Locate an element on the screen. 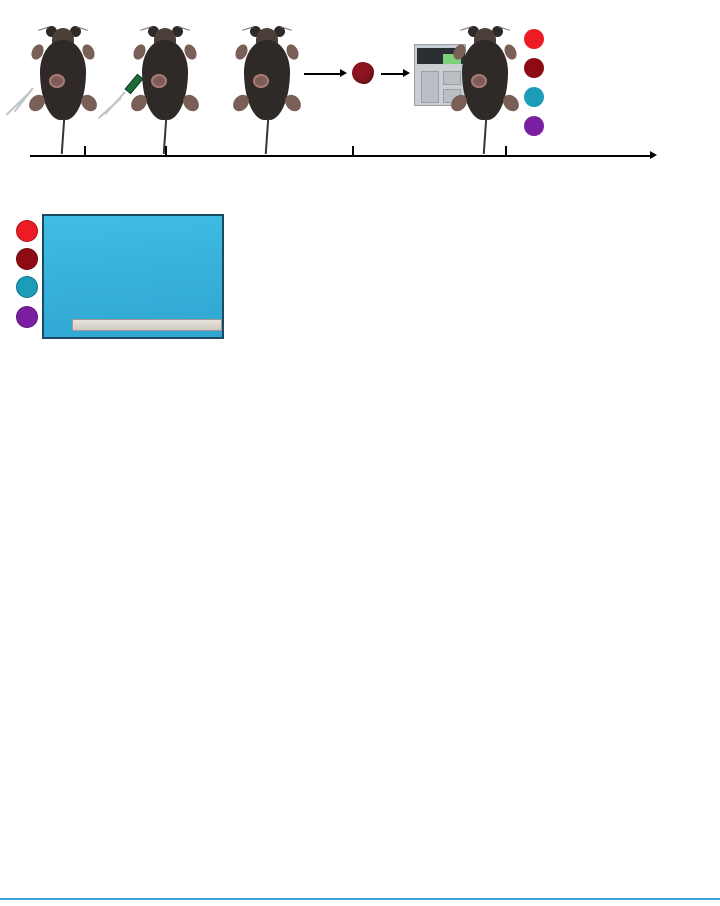 The height and width of the screenshot is (906, 720). panel-b-row-badge-b is located at coordinates (27, 259).